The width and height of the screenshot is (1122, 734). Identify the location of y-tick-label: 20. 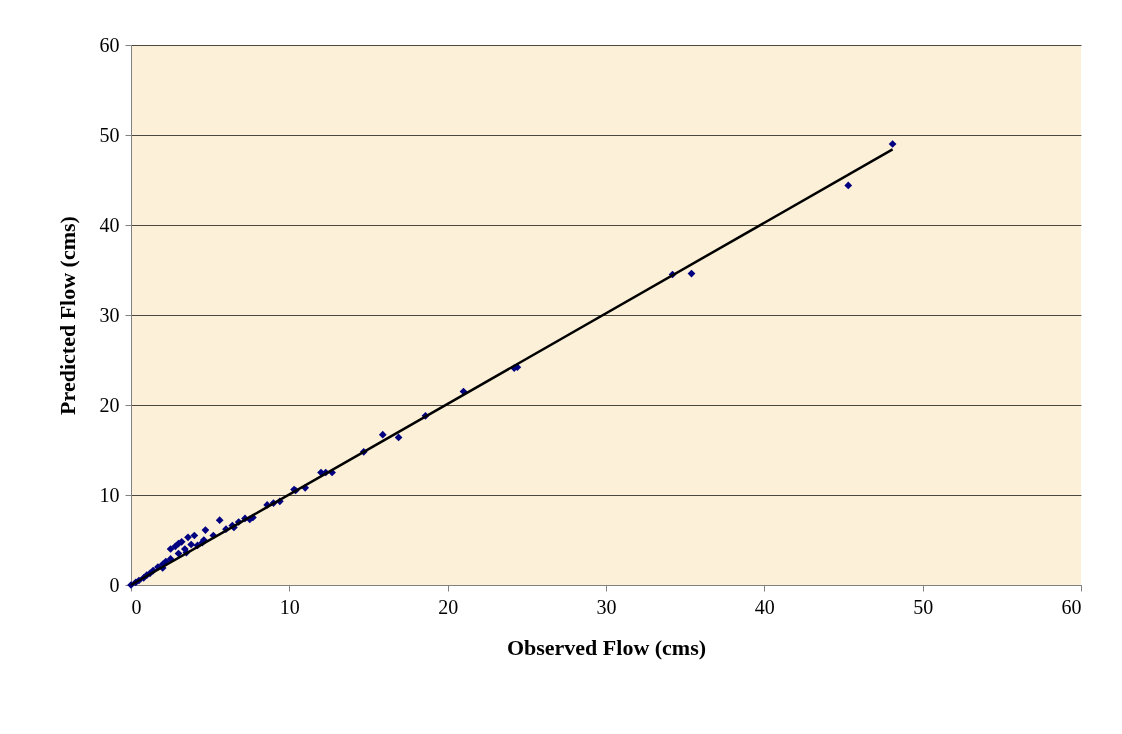
(109, 404).